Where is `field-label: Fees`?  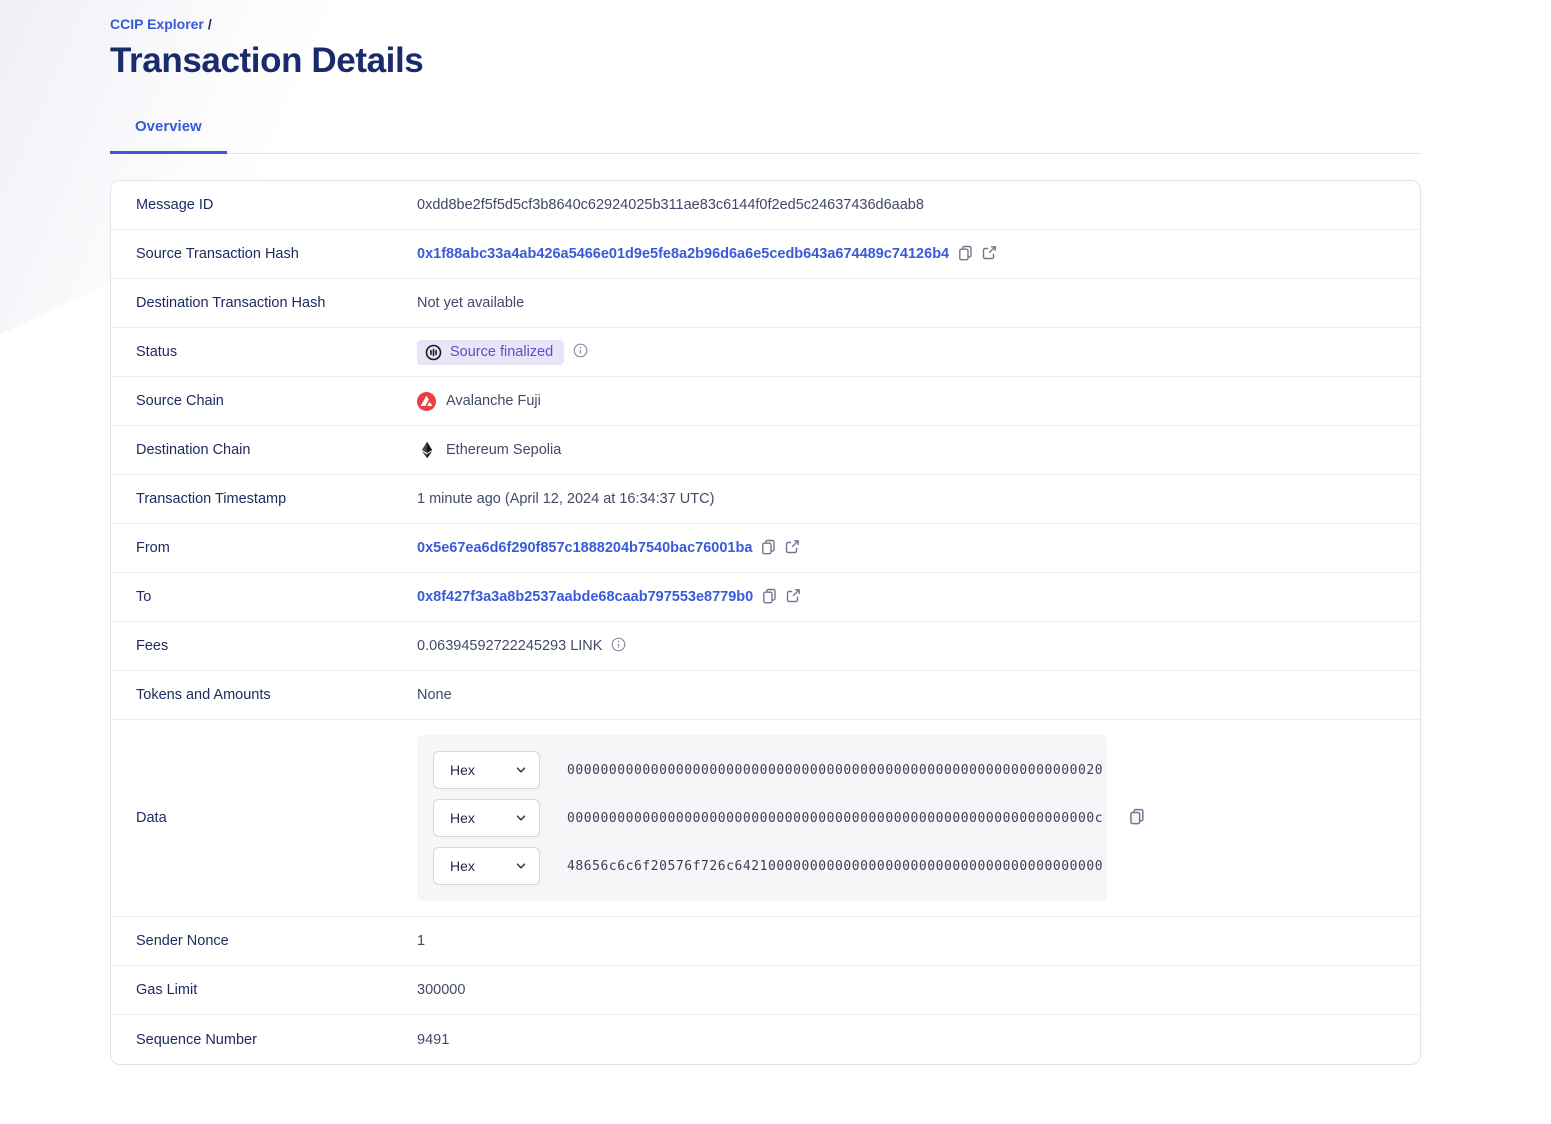
field-label: Fees is located at coordinates (152, 646).